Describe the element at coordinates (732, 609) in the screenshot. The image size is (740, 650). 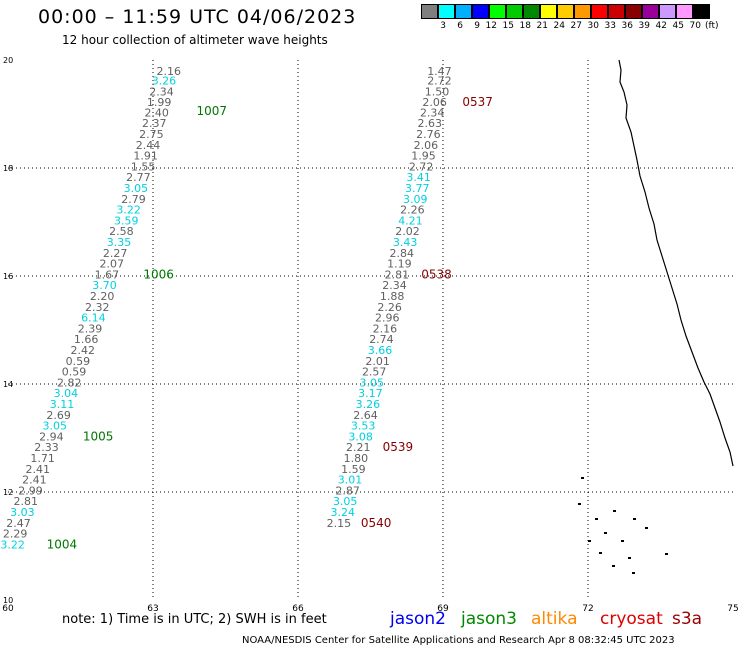
I see `x-tick-label: 75` at that location.